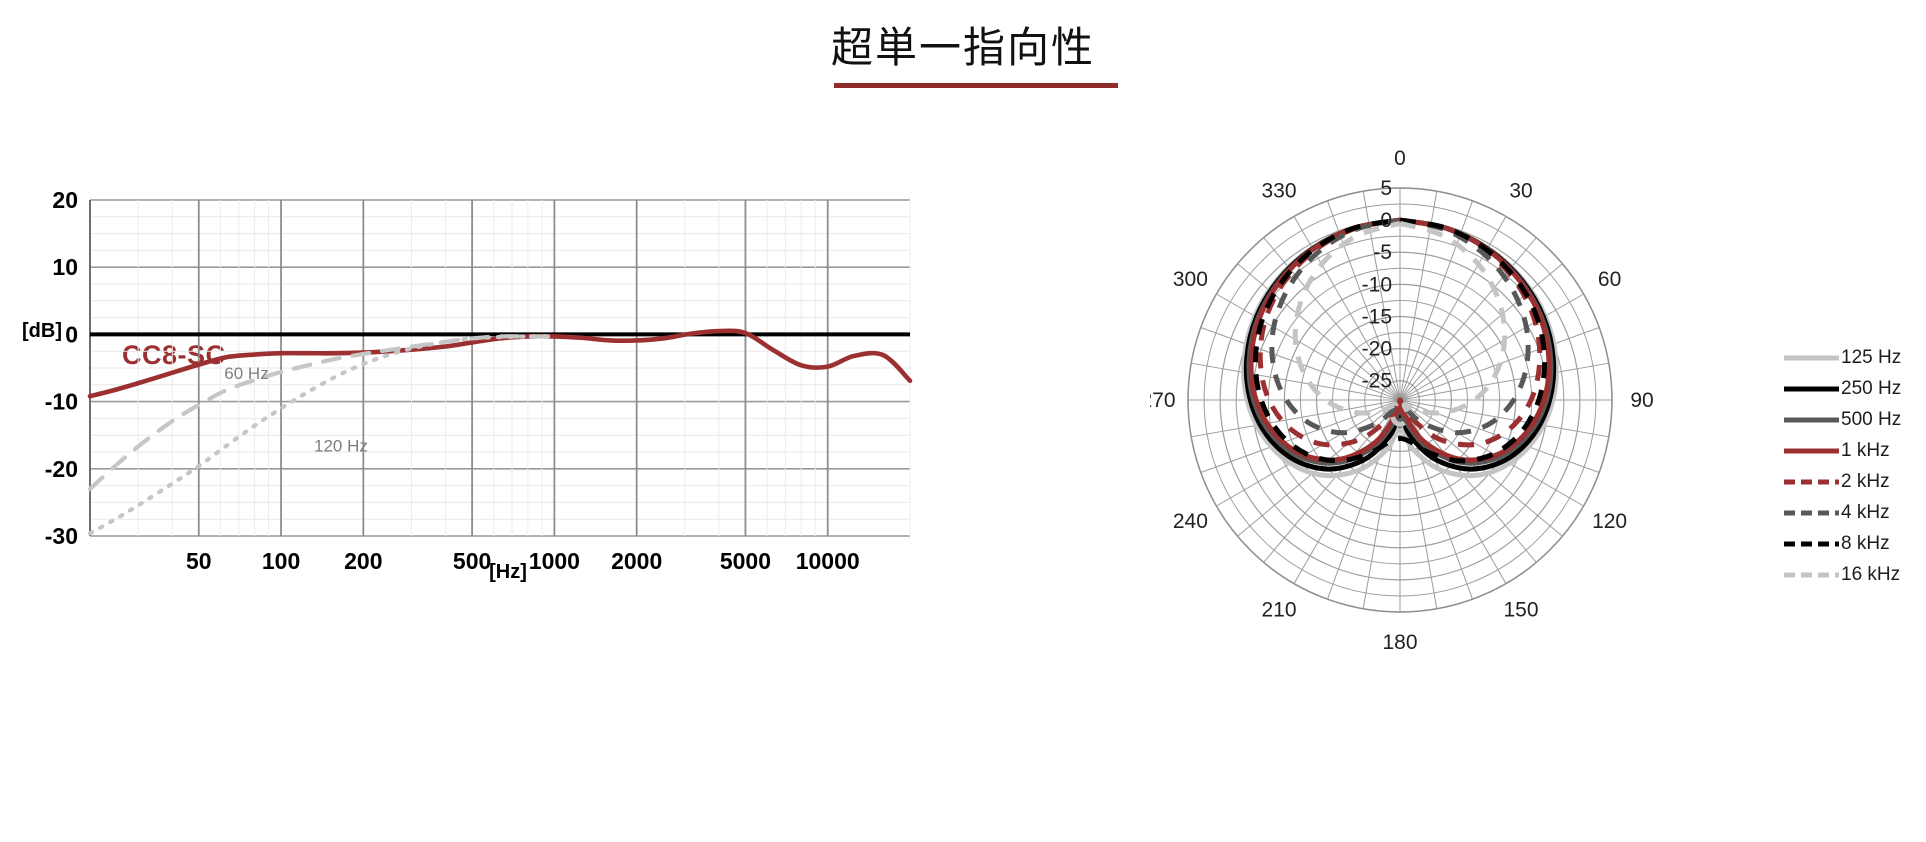 The image size is (1926, 842). What do you see at coordinates (1811, 513) in the screenshot?
I see `legend-swatch-4-khz` at bounding box center [1811, 513].